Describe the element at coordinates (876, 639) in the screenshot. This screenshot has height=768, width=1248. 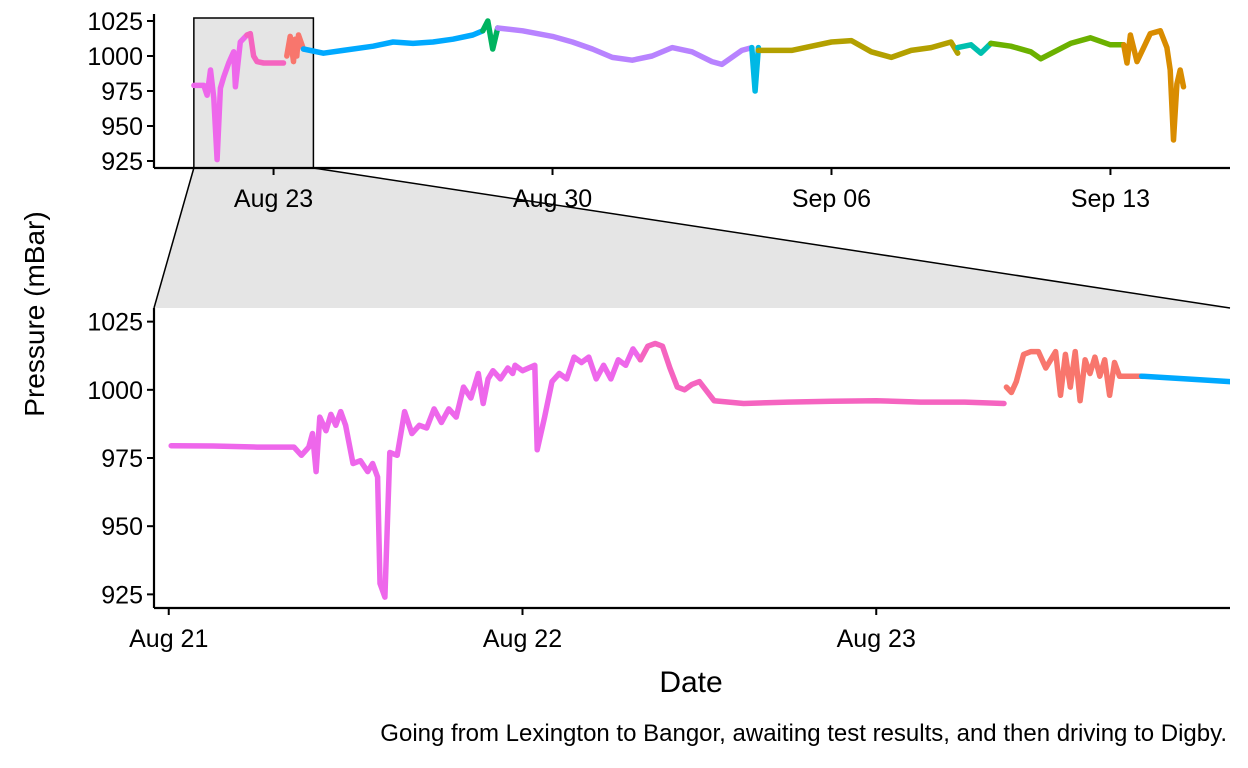
I see `detail-x-tick-label: Aug 23` at that location.